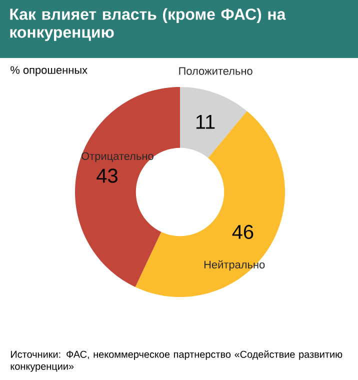 Image resolution: width=358 pixels, height=380 pixels. What do you see at coordinates (176, 361) in the screenshot?
I see `text: Источники: ФАС, некоммерческое партнерство «Содействие развитию конкуренции»` at bounding box center [176, 361].